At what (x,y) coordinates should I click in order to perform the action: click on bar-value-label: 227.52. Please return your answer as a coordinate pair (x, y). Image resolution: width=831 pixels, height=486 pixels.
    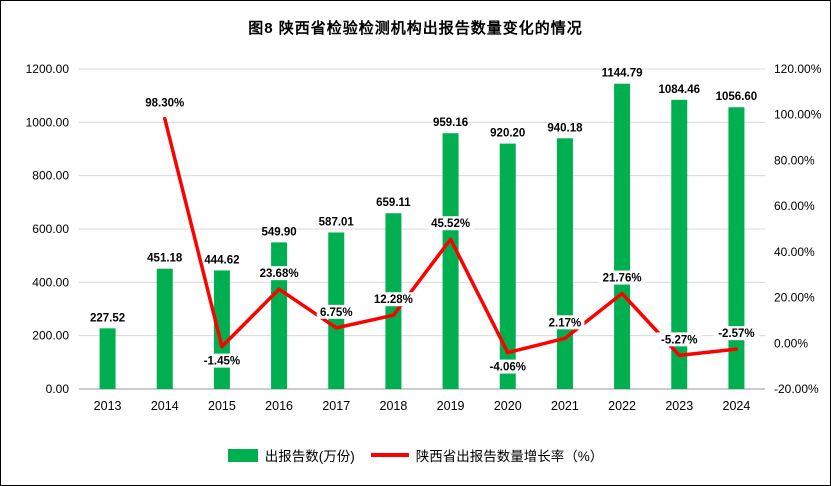
    Looking at the image, I should click on (107, 318).